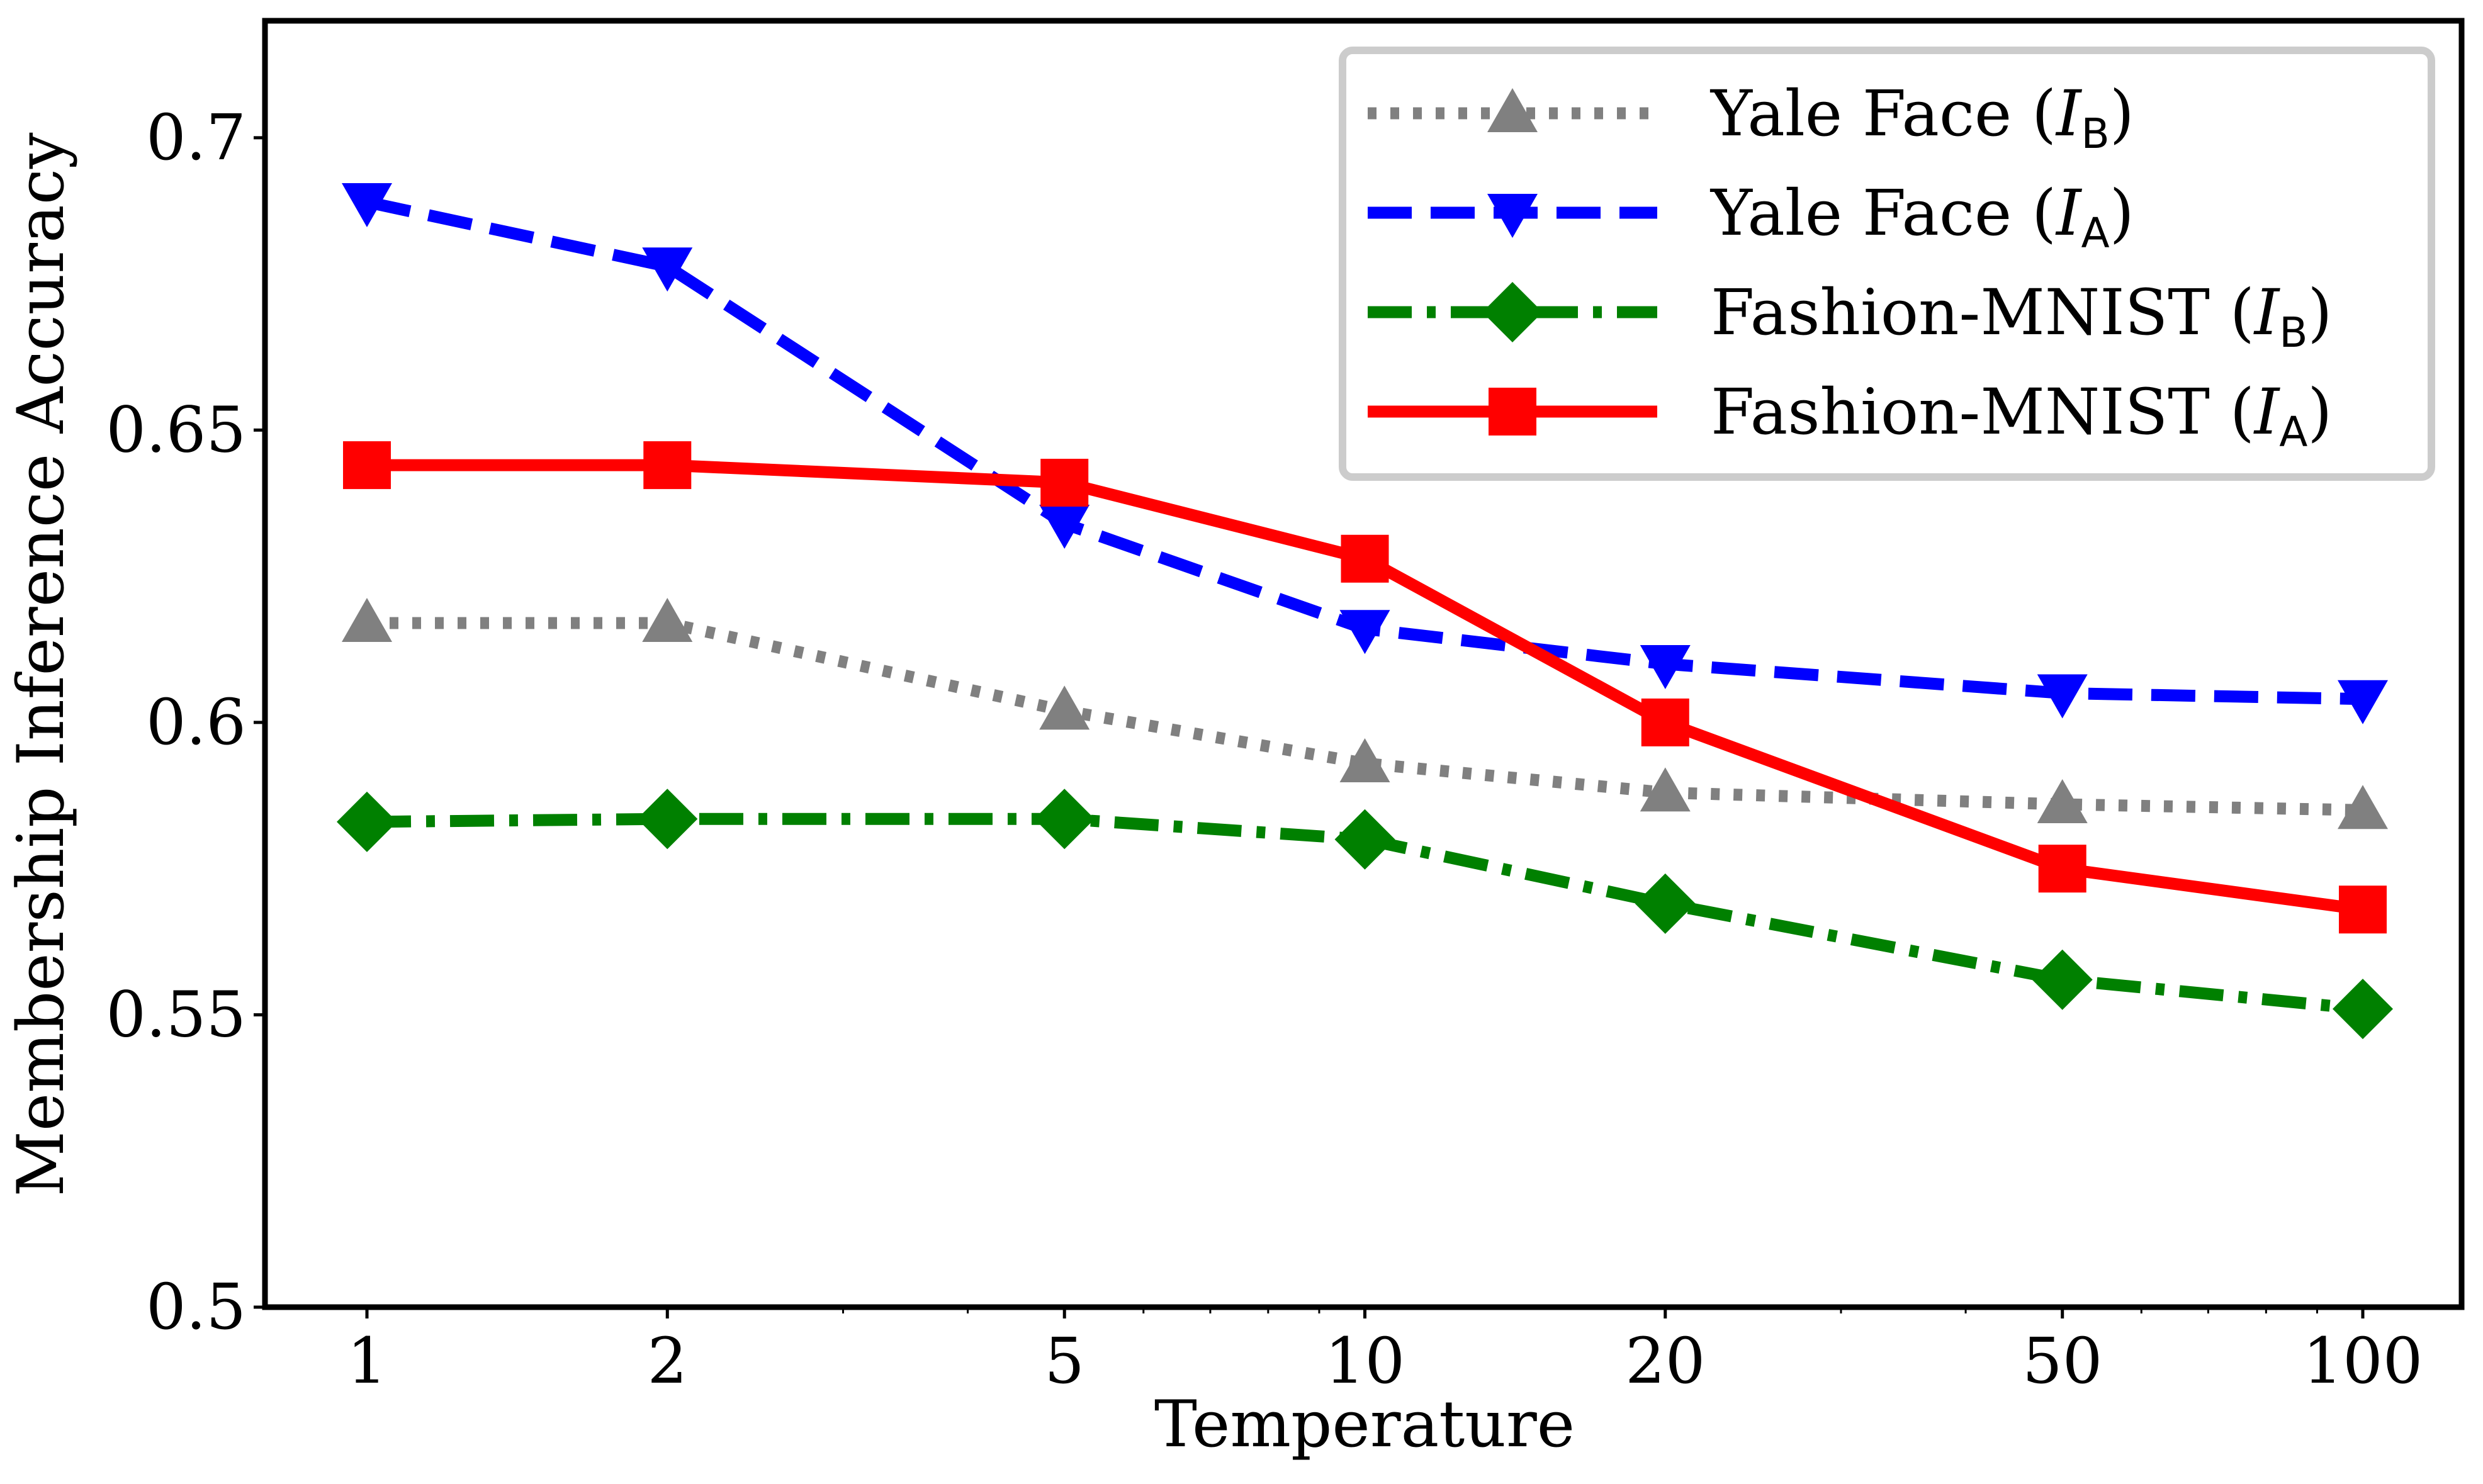 This screenshot has width=2483, height=1484. I want to click on y-tick-label-1: 0.55, so click(176, 1014).